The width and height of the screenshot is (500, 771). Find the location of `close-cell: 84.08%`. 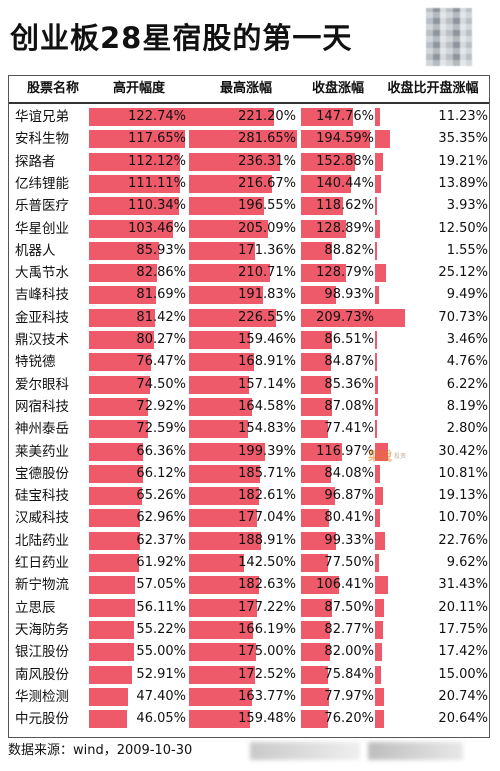

close-cell: 84.08% is located at coordinates (339, 474).